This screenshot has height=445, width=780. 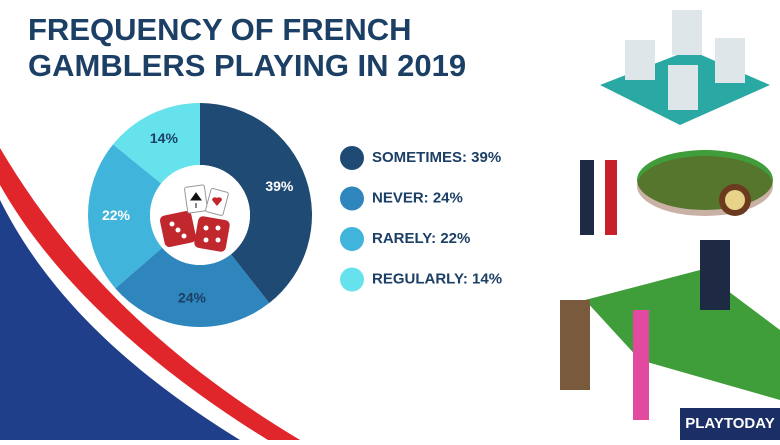 I want to click on legend-label: RARELY: 22%, so click(x=421, y=238).